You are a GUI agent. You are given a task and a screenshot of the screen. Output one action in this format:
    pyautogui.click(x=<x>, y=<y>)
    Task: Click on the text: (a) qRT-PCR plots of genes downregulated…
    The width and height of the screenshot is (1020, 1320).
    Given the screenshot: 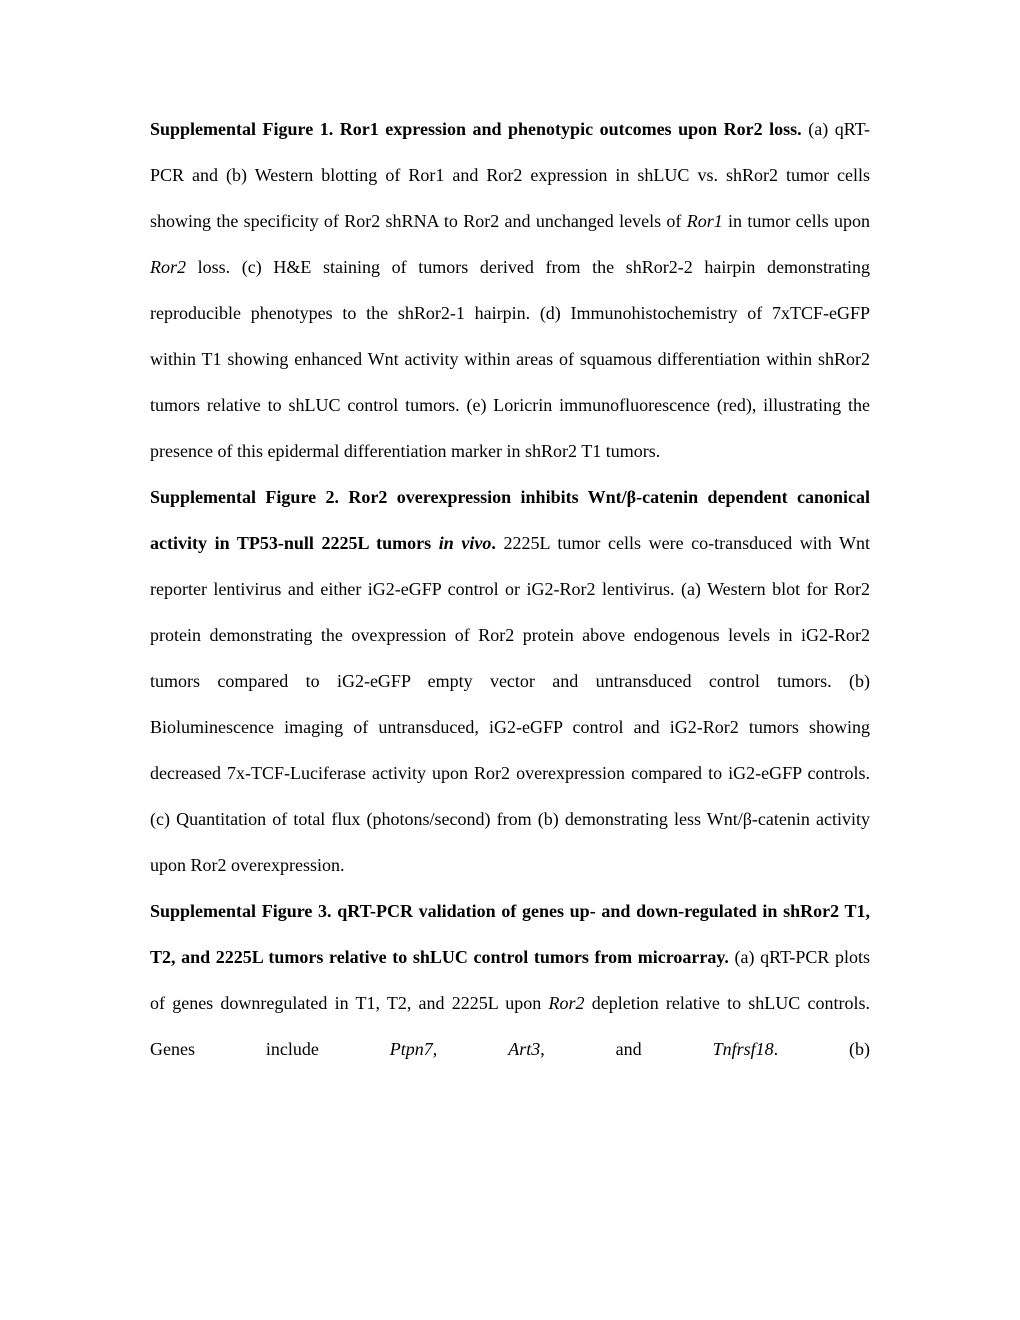 What is the action you would take?
    pyautogui.click(x=510, y=980)
    